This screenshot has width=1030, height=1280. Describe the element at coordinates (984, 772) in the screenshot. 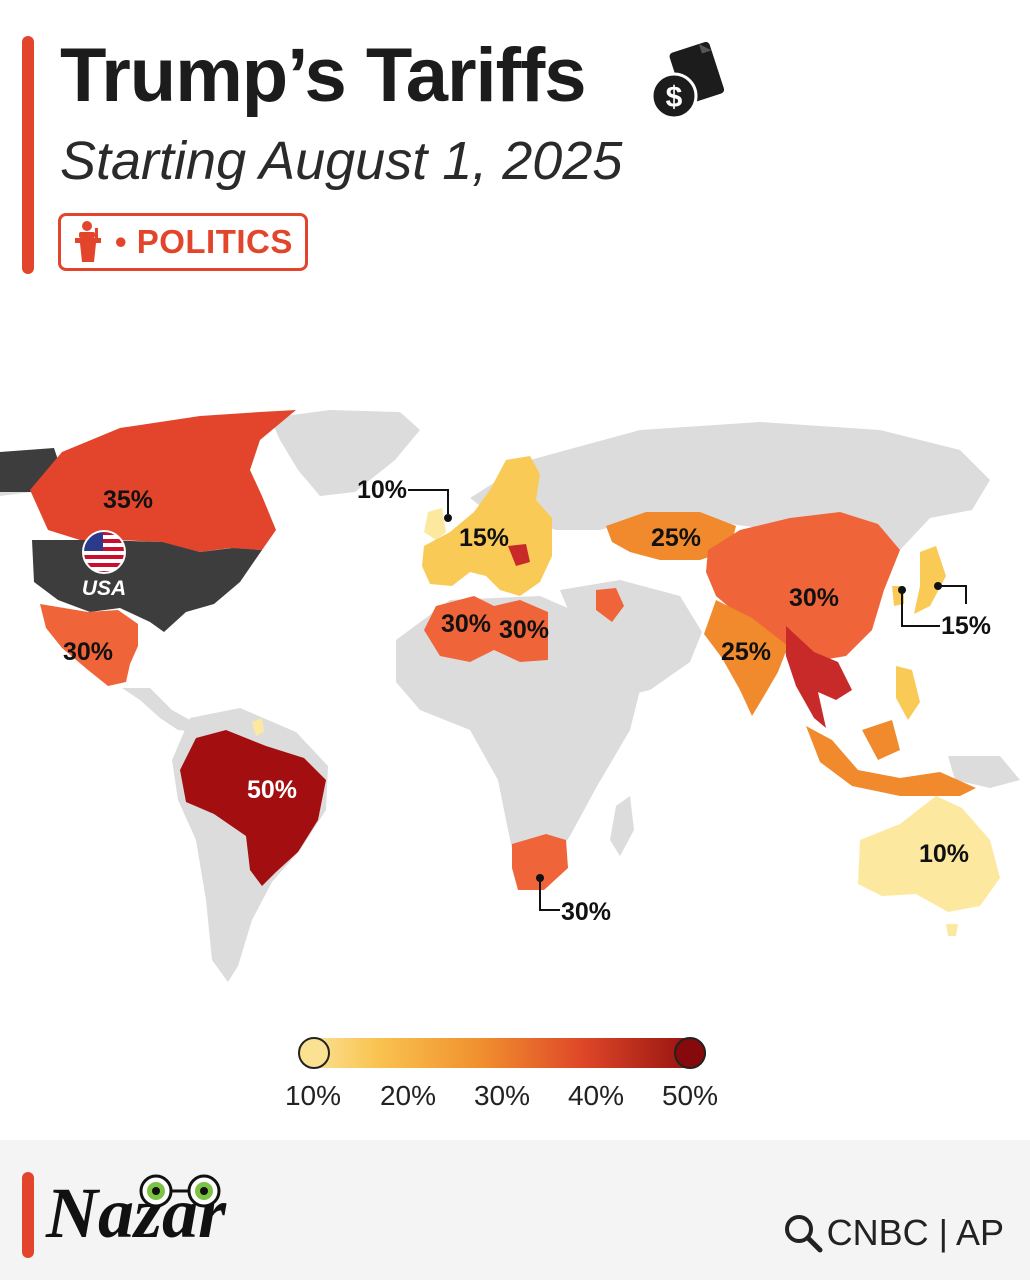

I see `new-guinea` at that location.